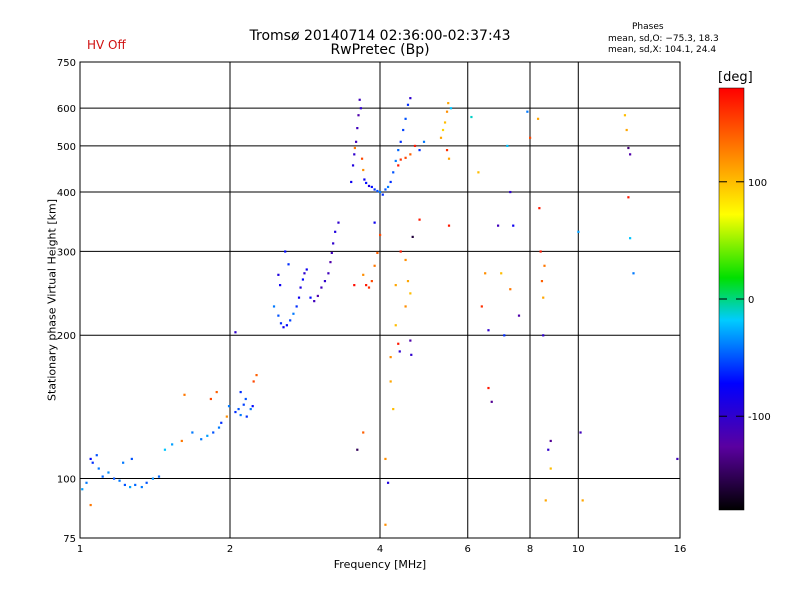 The image size is (800, 600). What do you see at coordinates (66, 63) in the screenshot?
I see `y-tick-label: 750` at bounding box center [66, 63].